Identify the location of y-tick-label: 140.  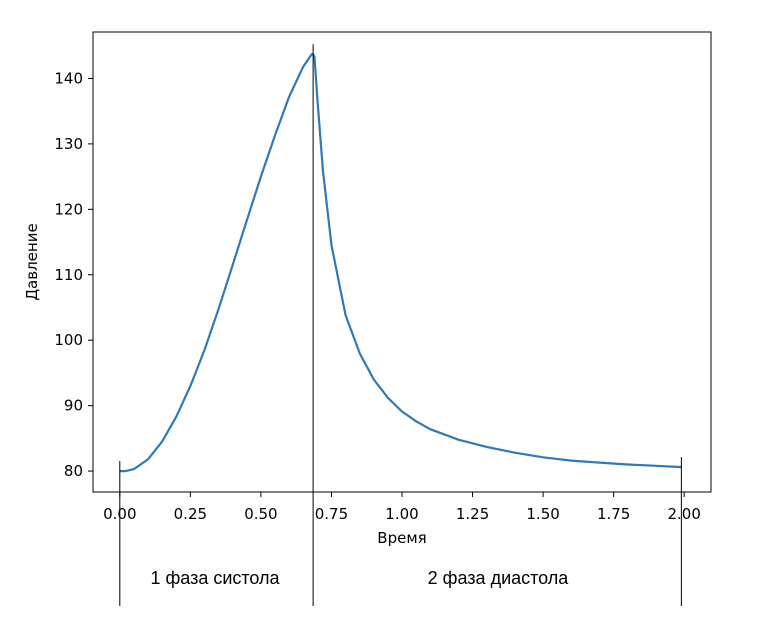
(68, 78).